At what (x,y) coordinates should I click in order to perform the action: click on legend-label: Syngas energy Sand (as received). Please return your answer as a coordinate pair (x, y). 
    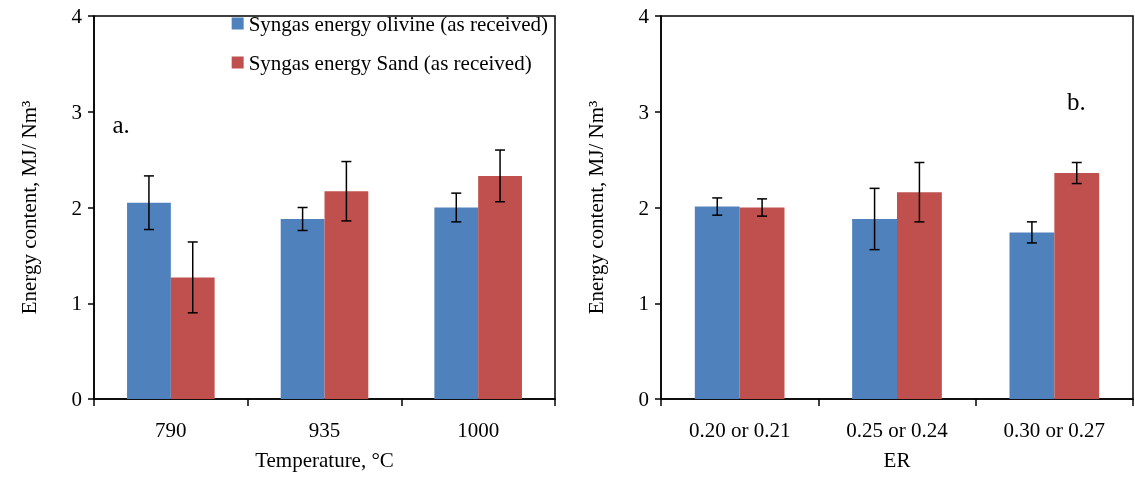
    Looking at the image, I should click on (390, 62).